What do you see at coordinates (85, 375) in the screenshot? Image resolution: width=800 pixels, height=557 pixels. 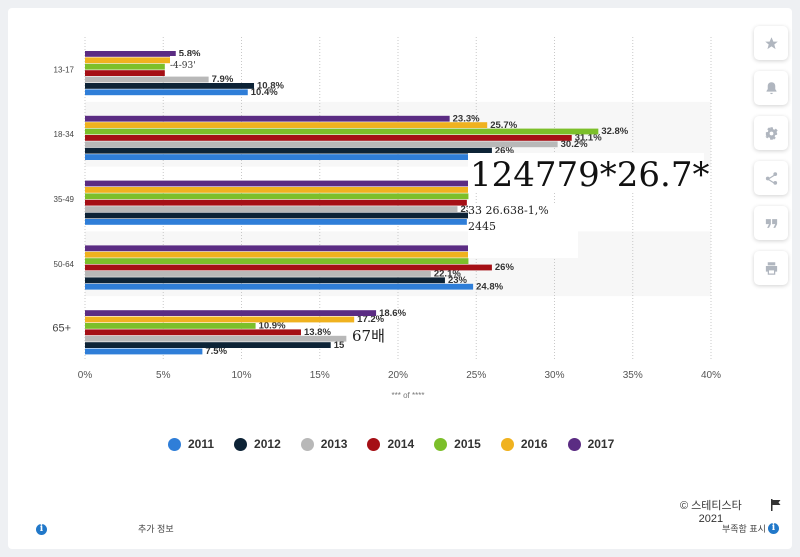 I see `x-tick-label: 0%` at bounding box center [85, 375].